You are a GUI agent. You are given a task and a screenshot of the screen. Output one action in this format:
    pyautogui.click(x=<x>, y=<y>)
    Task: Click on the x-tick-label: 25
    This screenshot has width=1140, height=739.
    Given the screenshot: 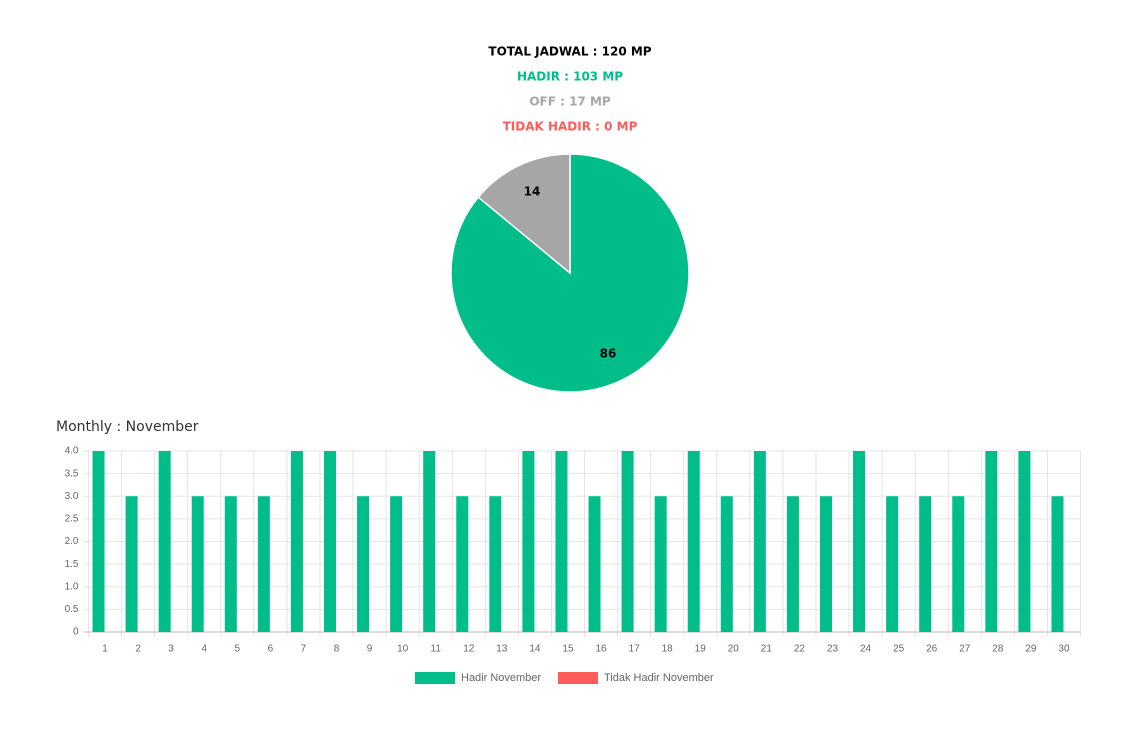 What is the action you would take?
    pyautogui.click(x=899, y=649)
    